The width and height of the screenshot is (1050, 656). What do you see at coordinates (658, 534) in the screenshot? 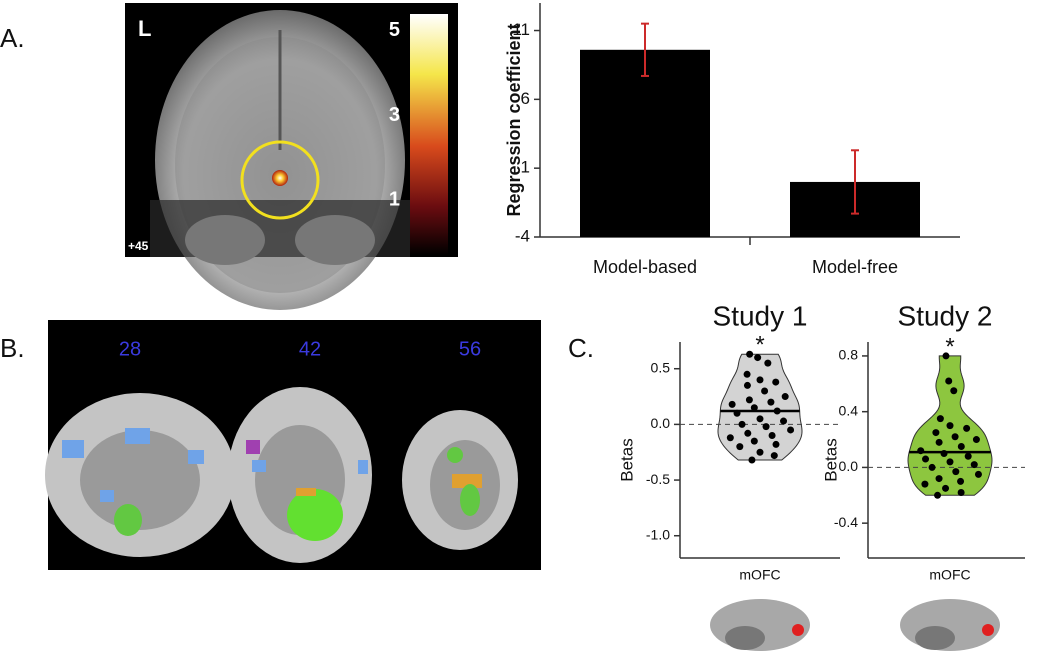
I see `y-tick-label: -1.0` at bounding box center [658, 534].